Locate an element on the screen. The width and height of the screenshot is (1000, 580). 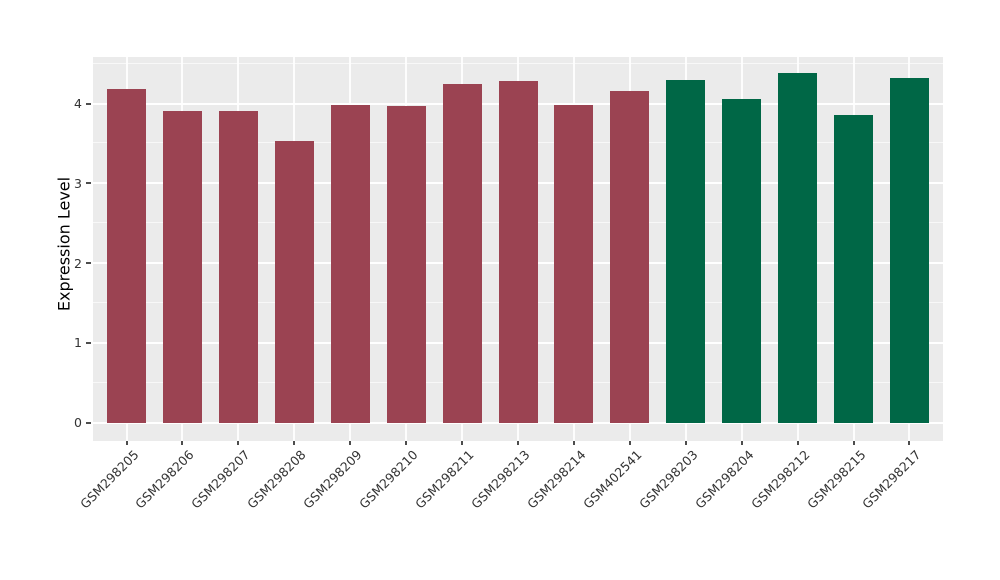
y-tick-label: 1 is located at coordinates (78, 343).